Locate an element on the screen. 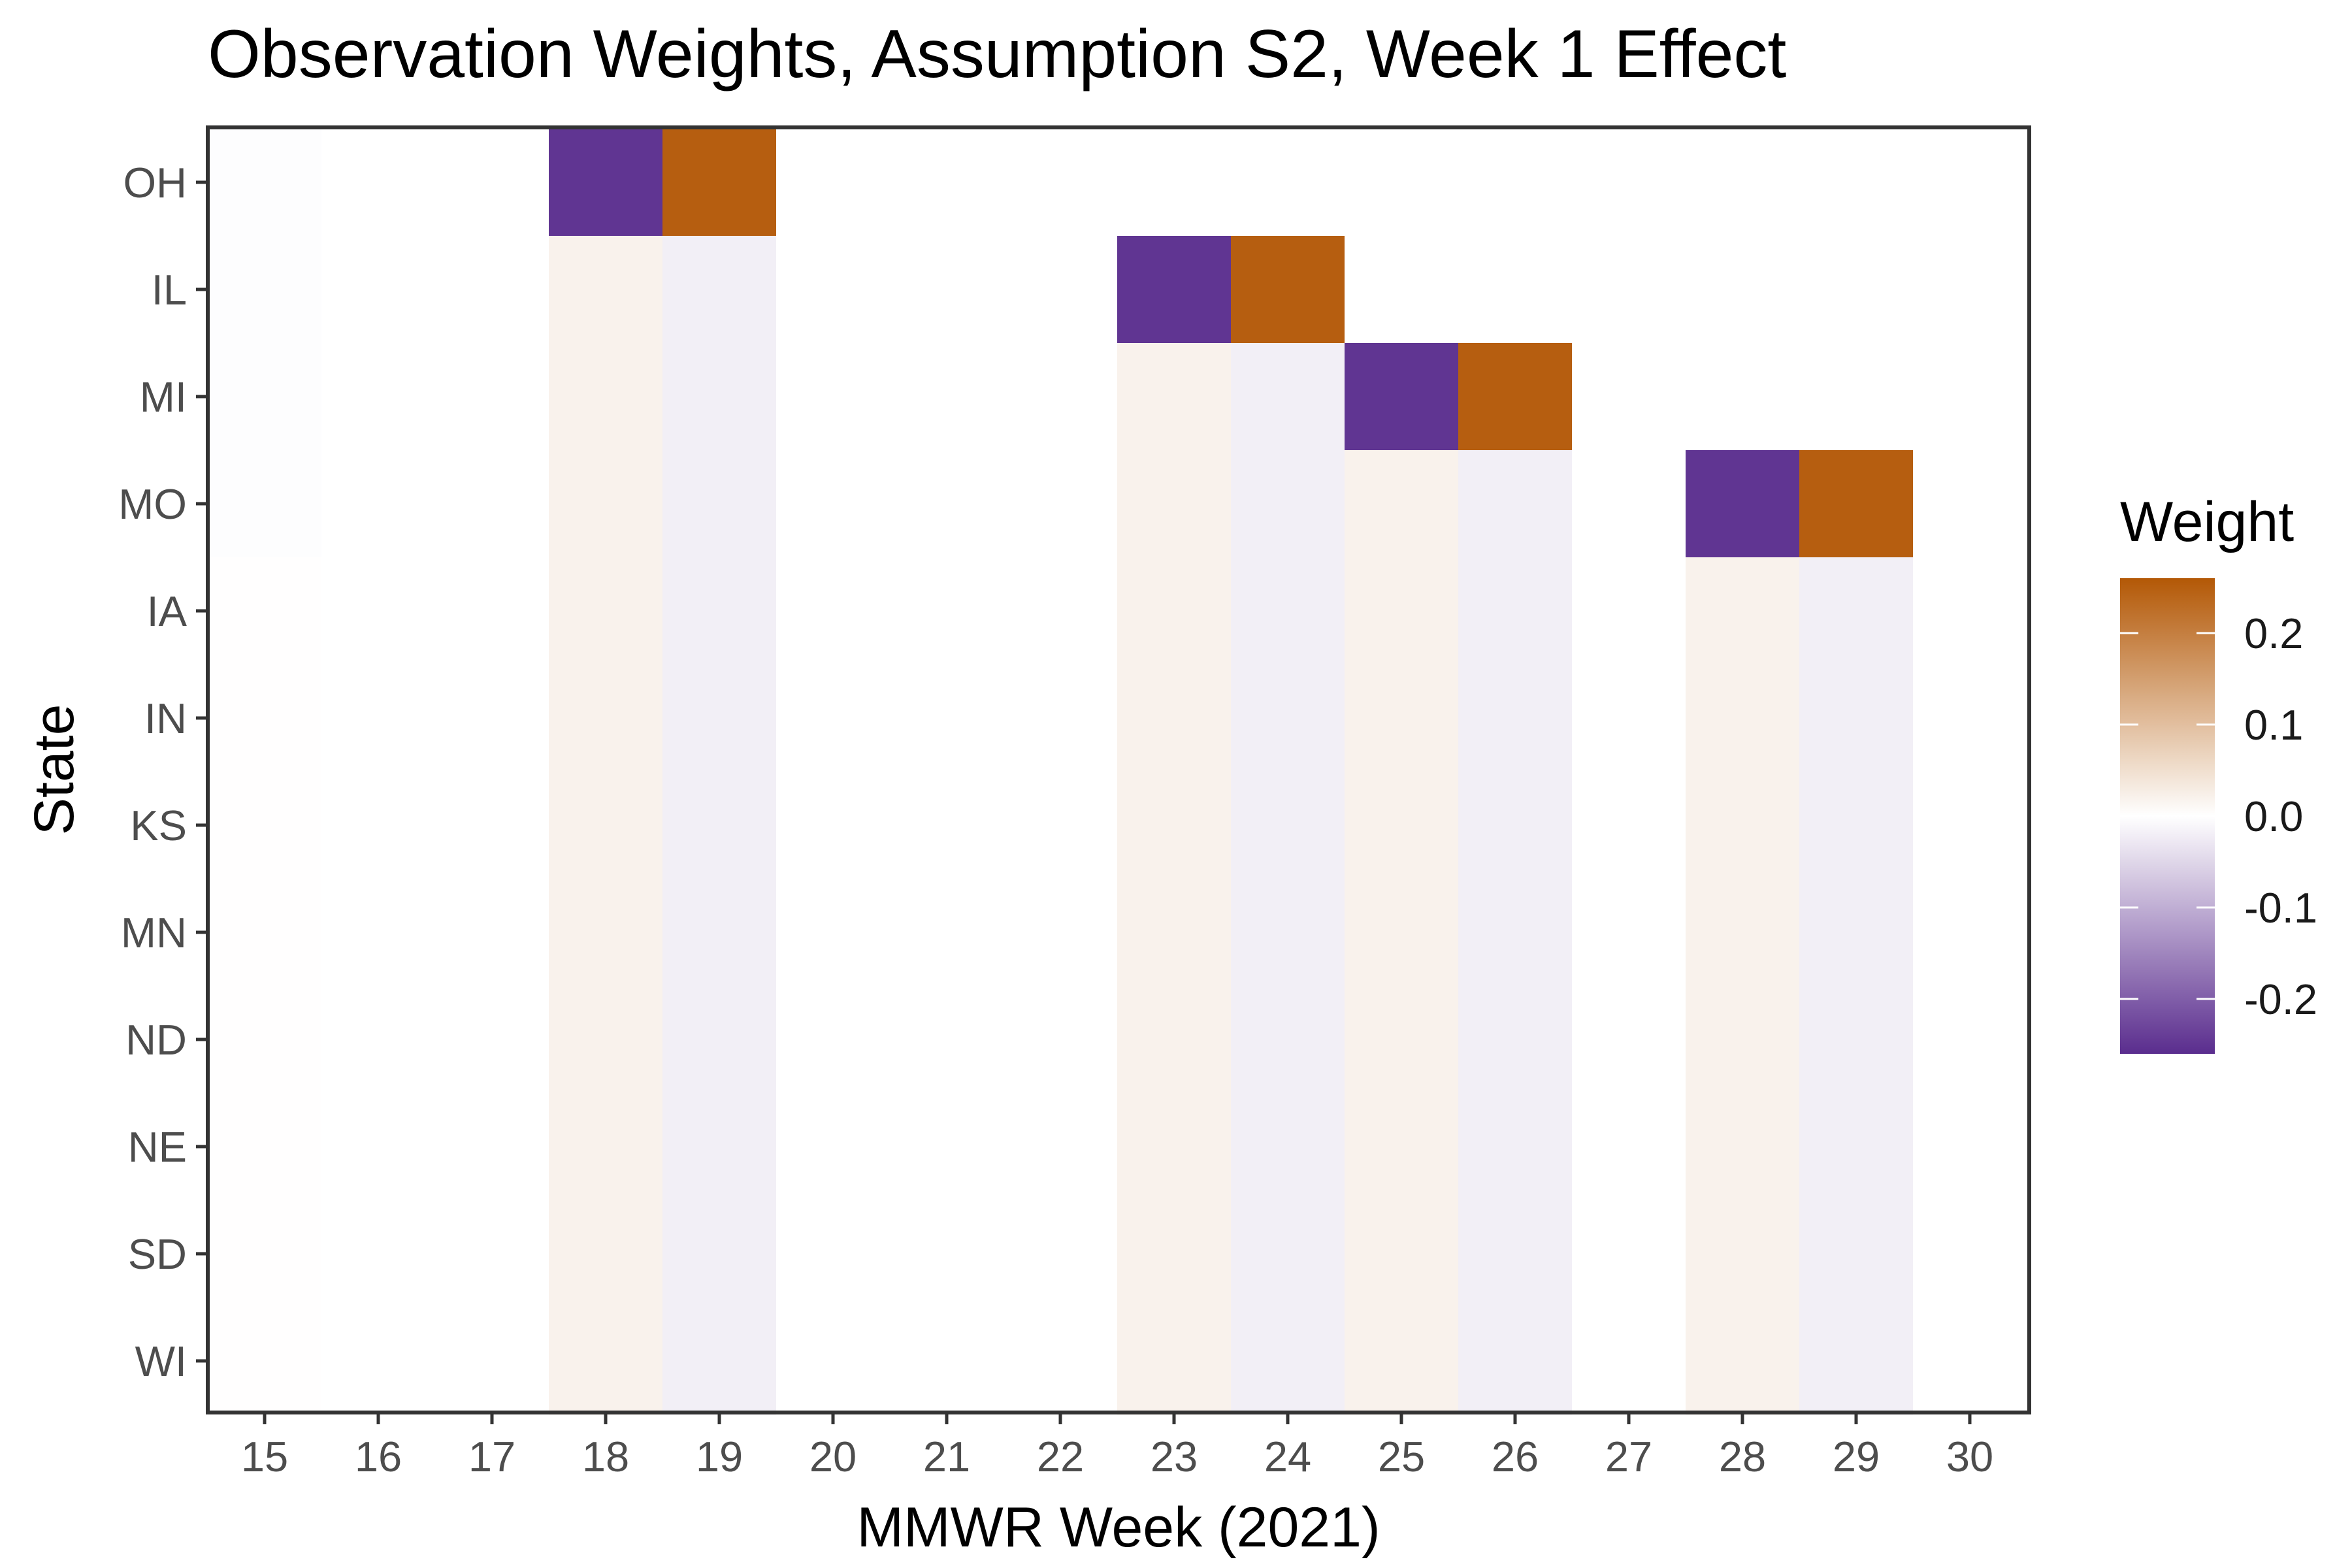 Image resolution: width=2352 pixels, height=1568 pixels. legend-tick-label: 0.0 is located at coordinates (2273, 816).